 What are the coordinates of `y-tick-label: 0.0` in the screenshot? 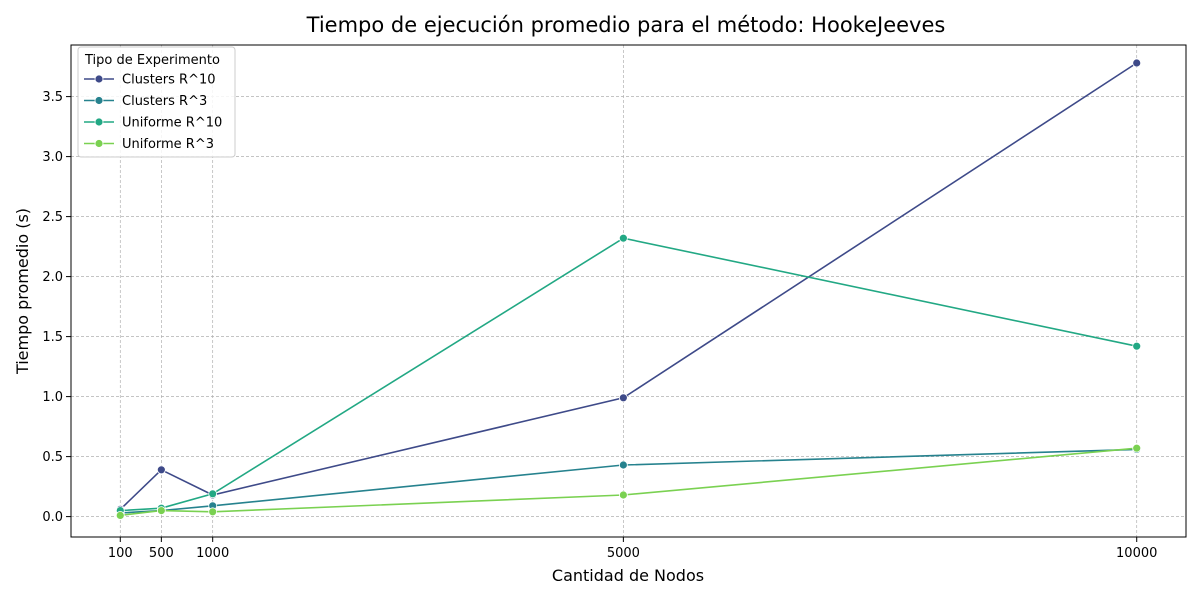 It's located at (52, 517).